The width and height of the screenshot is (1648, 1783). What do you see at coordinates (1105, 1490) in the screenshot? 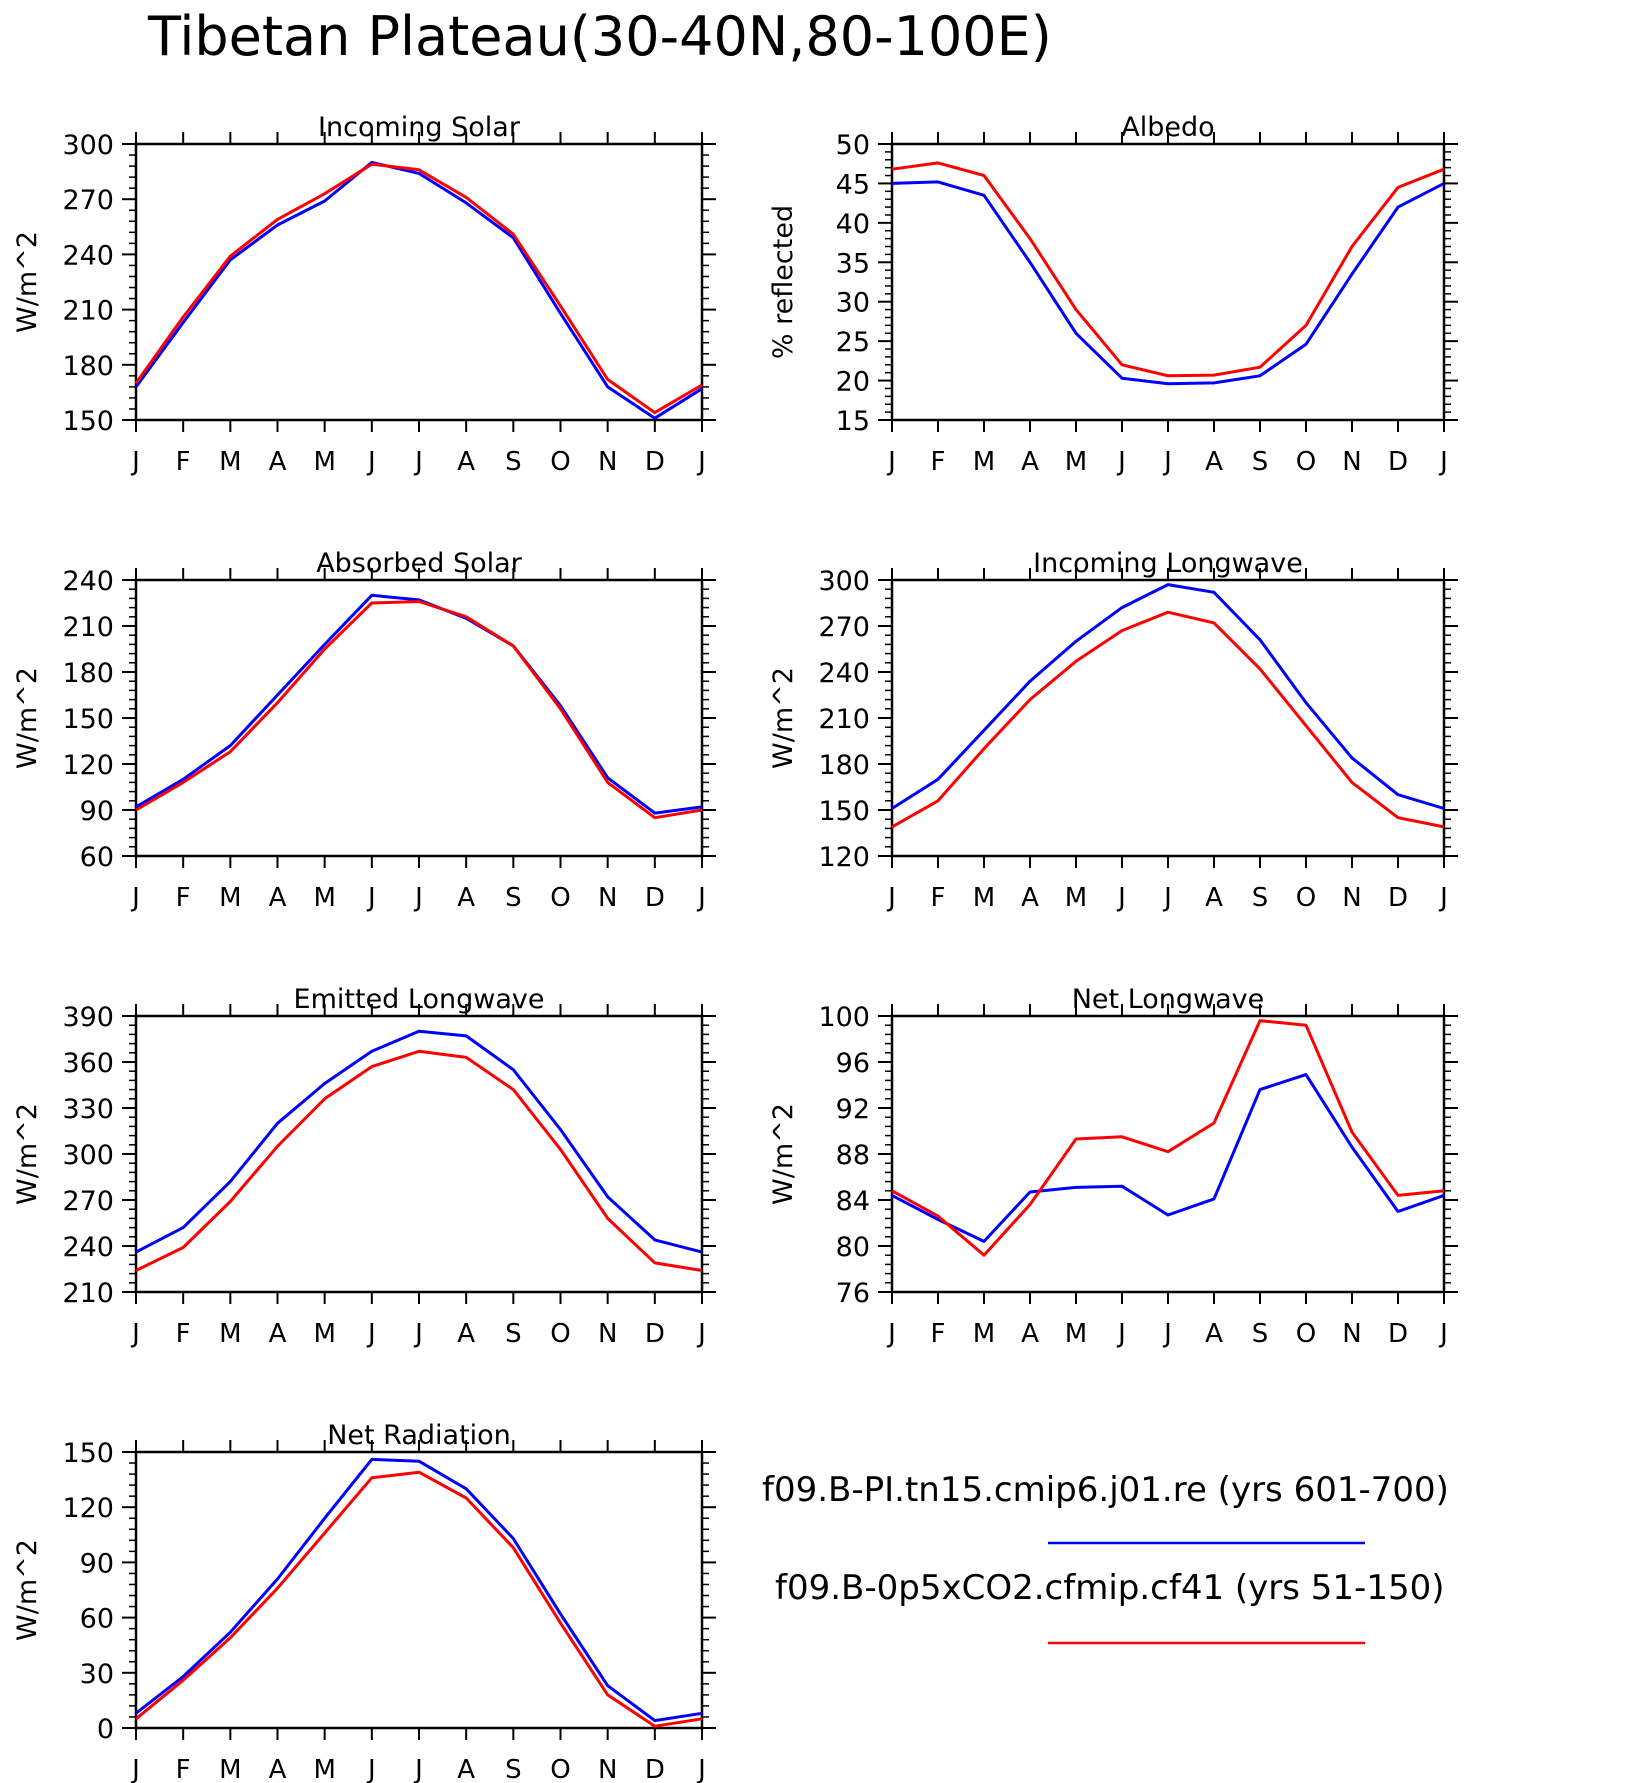
I see `legend-label-blue: f09.B-PI.tn15.cmip6.j01.re (yrs 601-700)` at bounding box center [1105, 1490].